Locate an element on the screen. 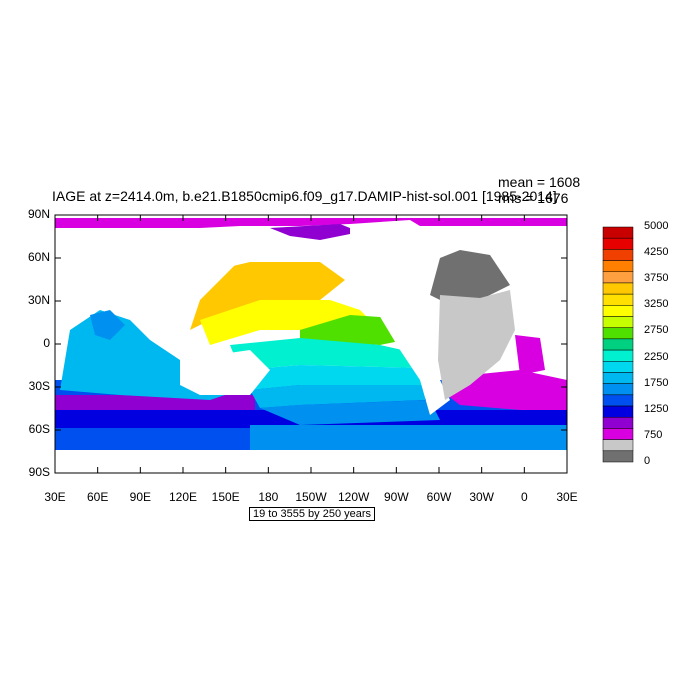 The image size is (700, 700). mean-label: mean = 1608 is located at coordinates (539, 182).